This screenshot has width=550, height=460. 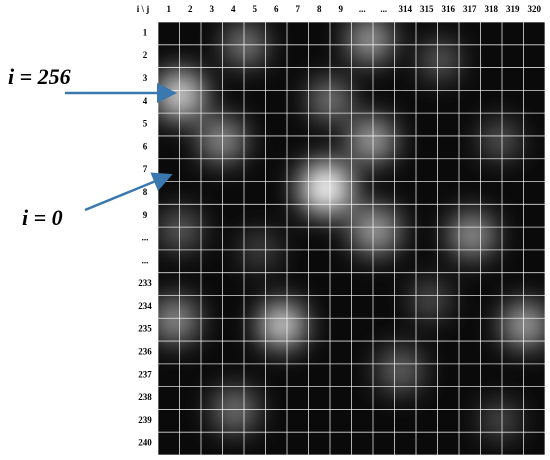 I want to click on column-label: 2, so click(x=190, y=9).